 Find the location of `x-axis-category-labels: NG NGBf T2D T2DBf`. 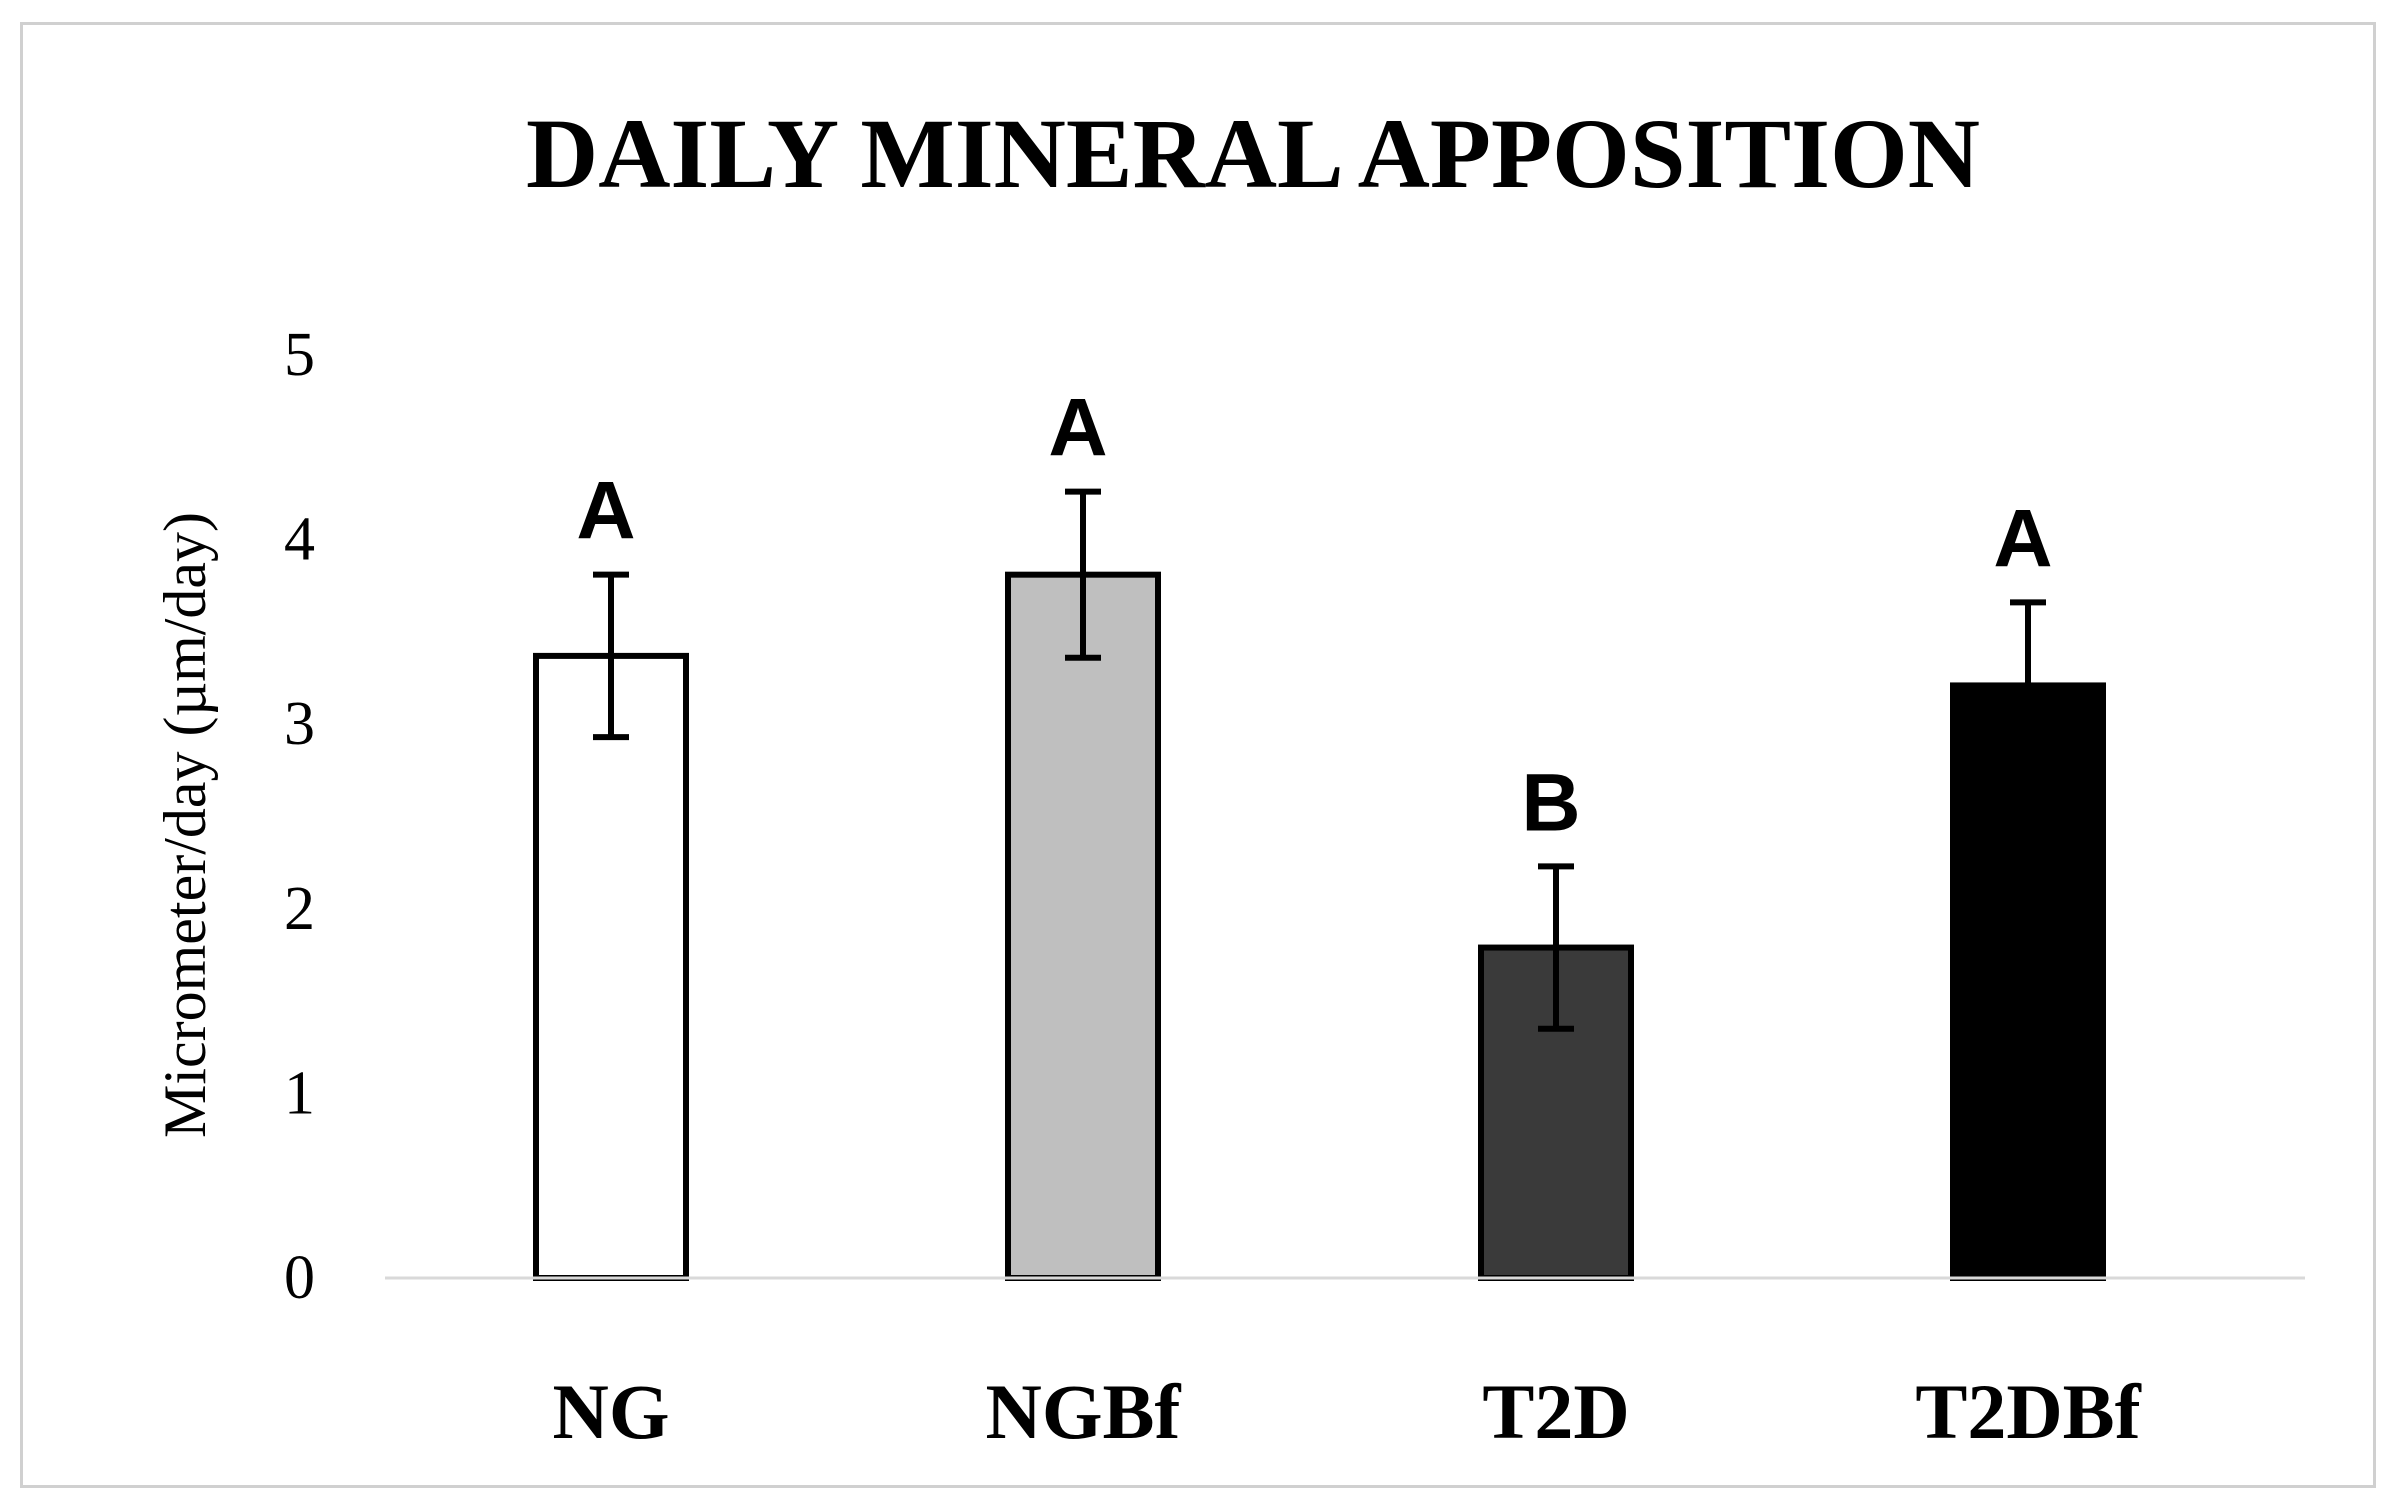

x-axis-category-labels: NG NGBf T2D T2DBf is located at coordinates (1347, 1411).